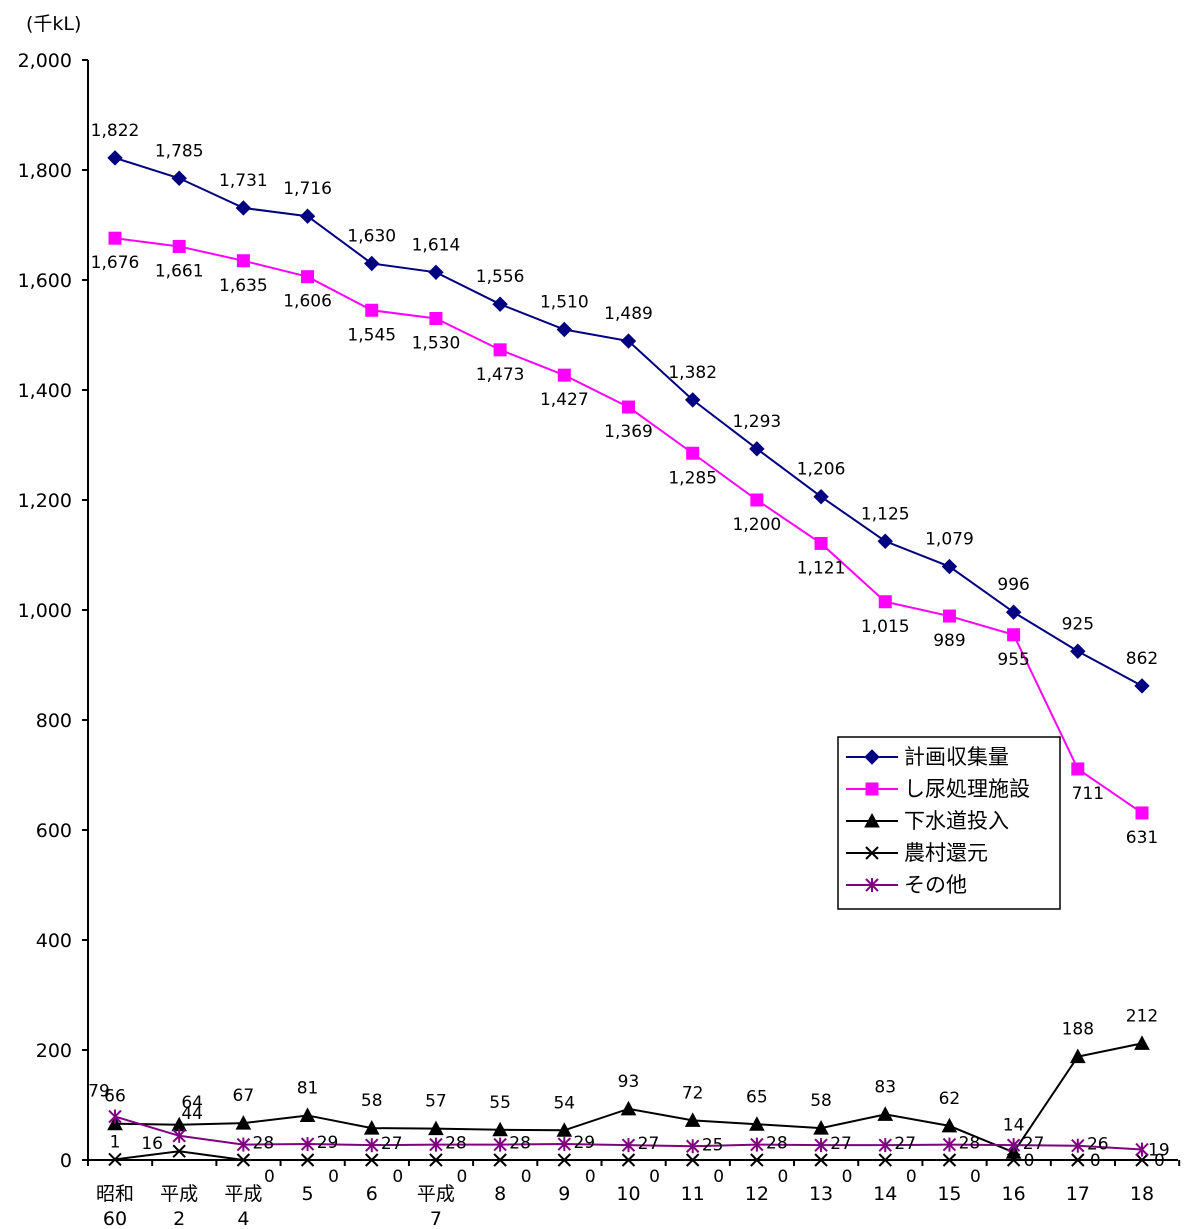 This screenshot has height=1229, width=1184. I want to click on data-label: 79, so click(99, 1092).